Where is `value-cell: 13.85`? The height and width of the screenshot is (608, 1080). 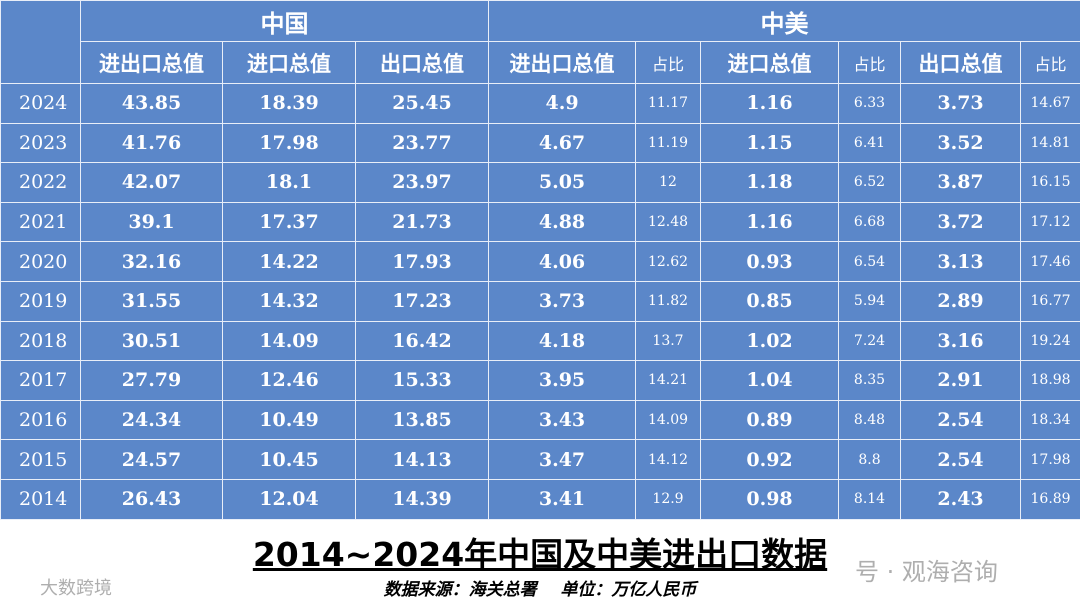 value-cell: 13.85 is located at coordinates (422, 420).